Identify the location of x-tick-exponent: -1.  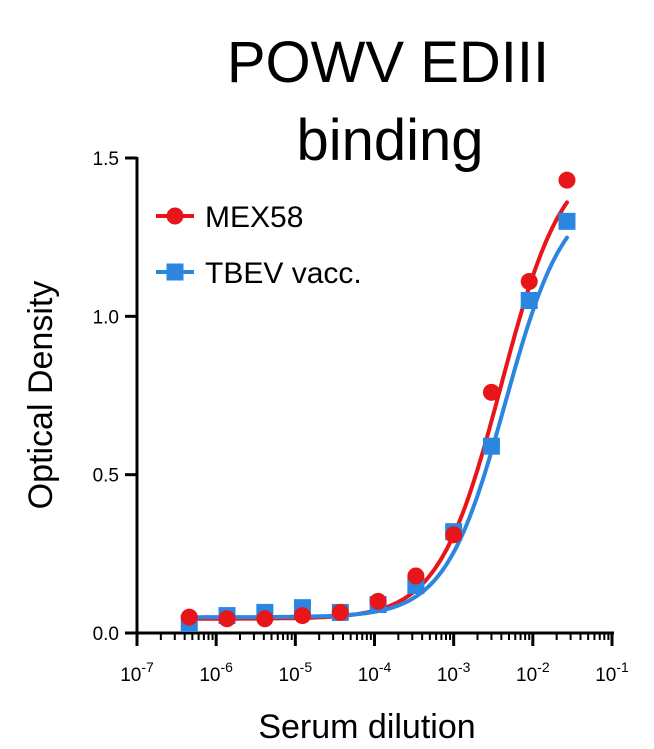
(622, 667).